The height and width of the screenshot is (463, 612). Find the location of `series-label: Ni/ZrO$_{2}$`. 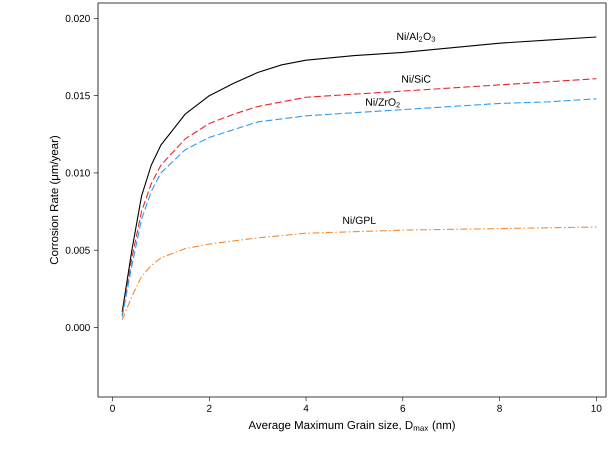

series-label: Ni/ZrO$_{2}$ is located at coordinates (383, 103).